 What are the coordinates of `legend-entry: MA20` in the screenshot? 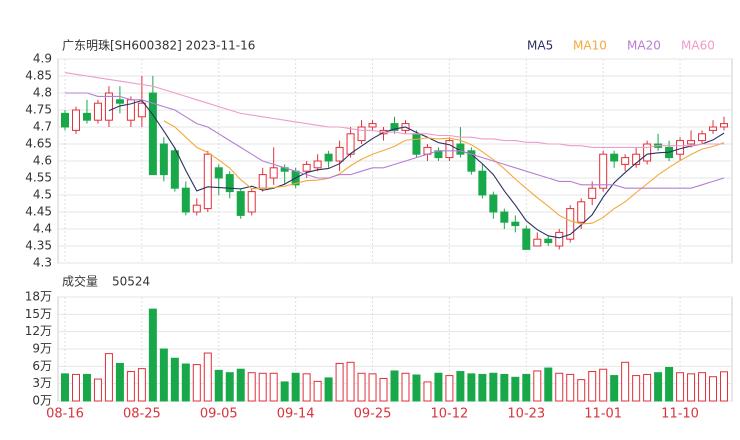 It's located at (644, 46).